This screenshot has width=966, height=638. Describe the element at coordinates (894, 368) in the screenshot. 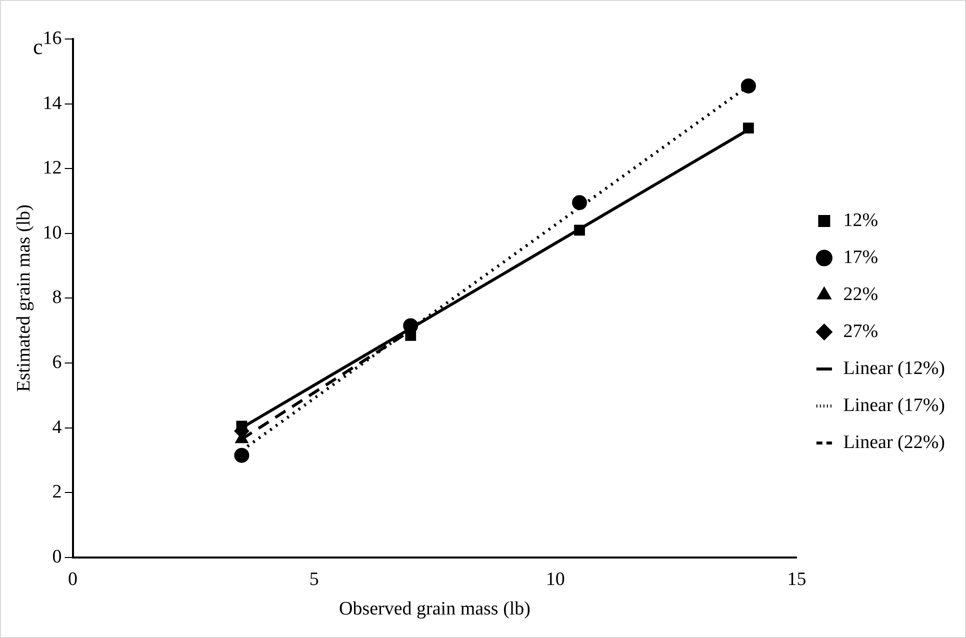

I see `legend-label: Linear (12%)` at that location.